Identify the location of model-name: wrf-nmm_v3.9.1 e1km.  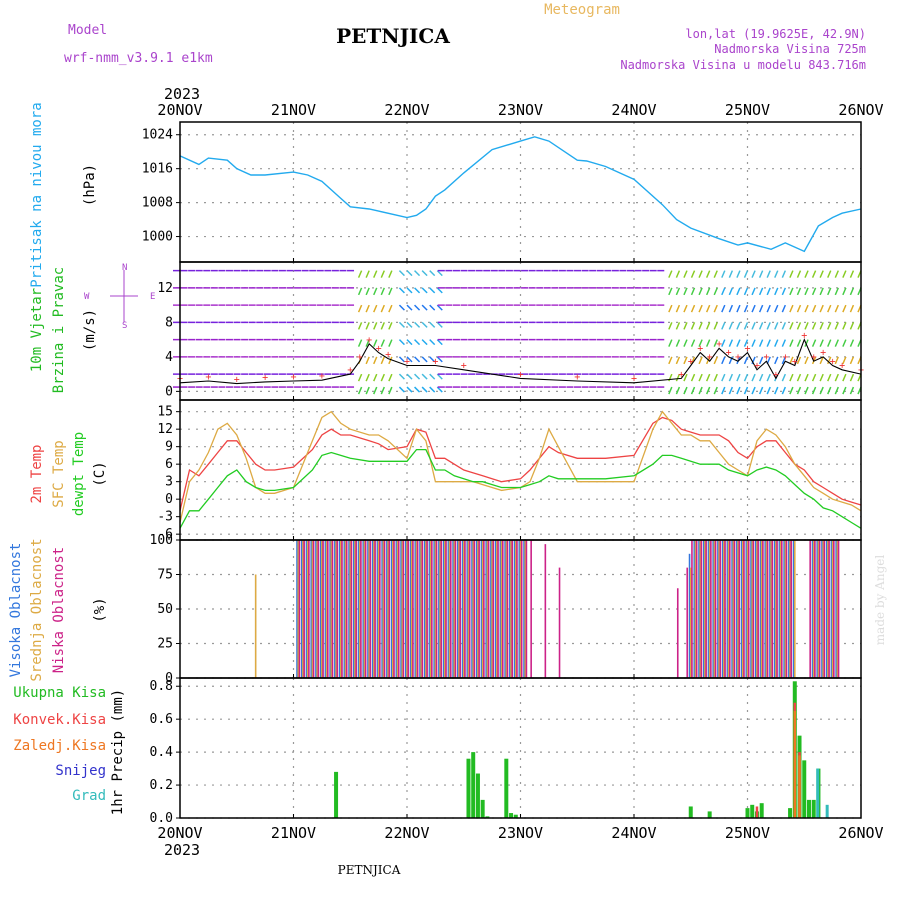
(138, 58).